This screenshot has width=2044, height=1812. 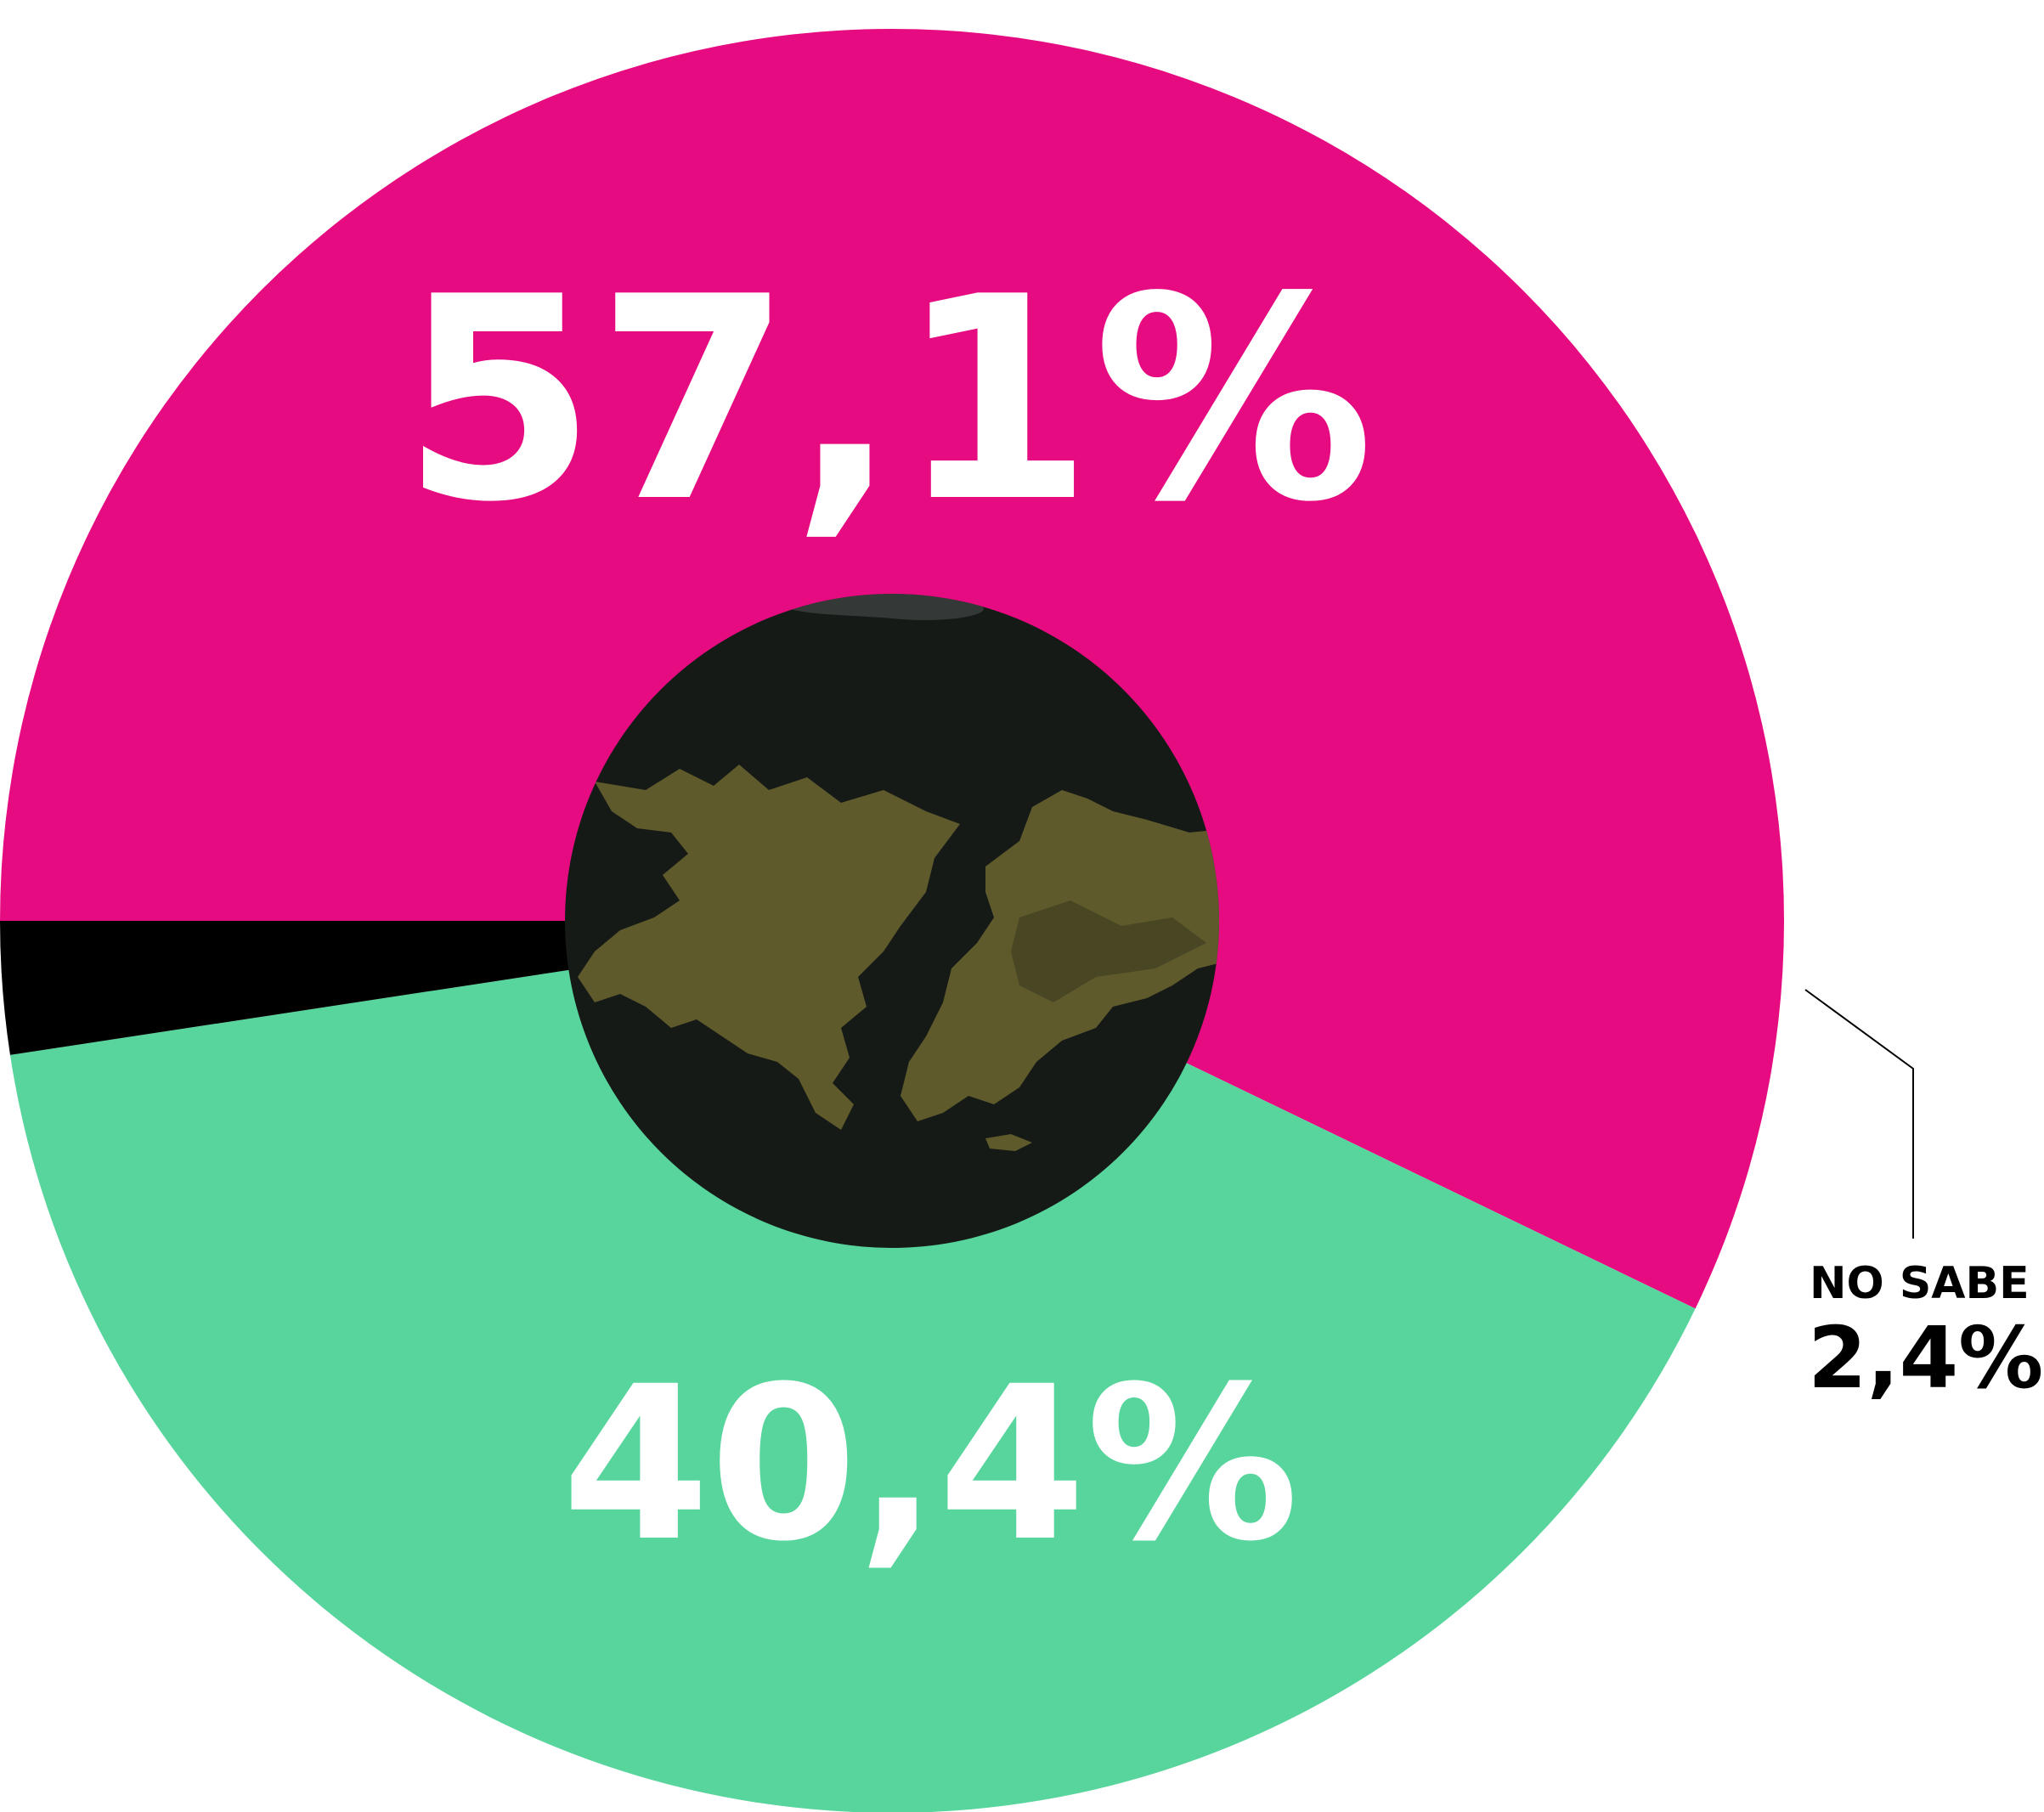 What do you see at coordinates (1926, 1358) in the screenshot?
I see `callout-value-no-sabe: 2,4%` at bounding box center [1926, 1358].